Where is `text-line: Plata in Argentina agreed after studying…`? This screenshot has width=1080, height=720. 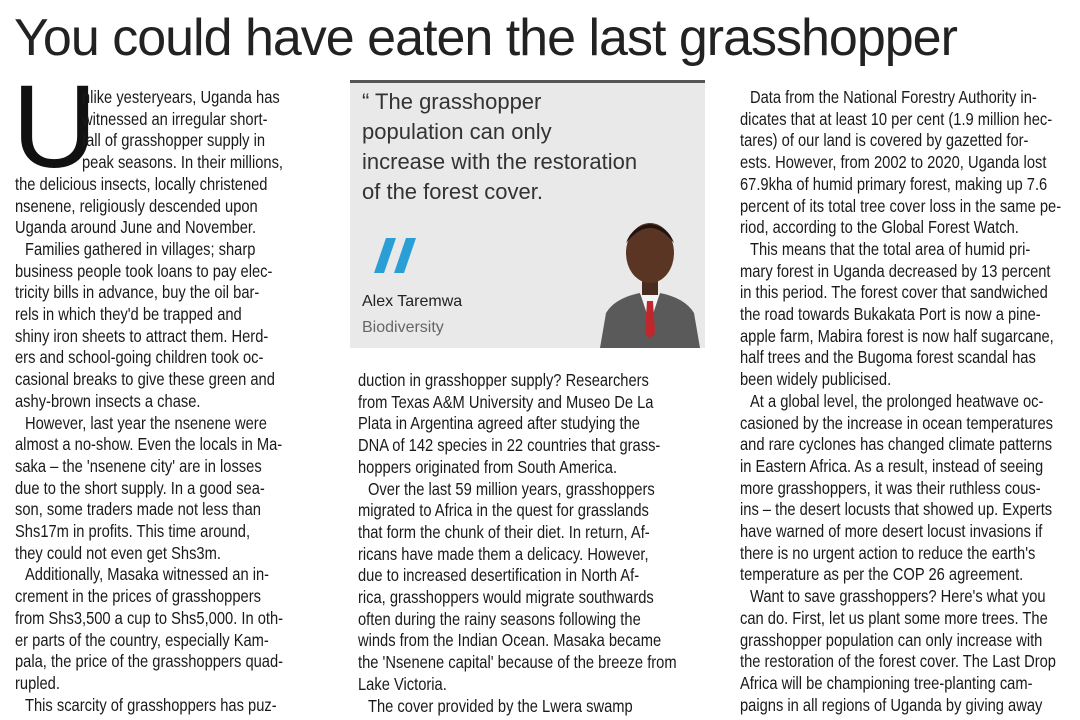
text-line: Plata in Argentina agreed after studying… is located at coordinates (499, 423).